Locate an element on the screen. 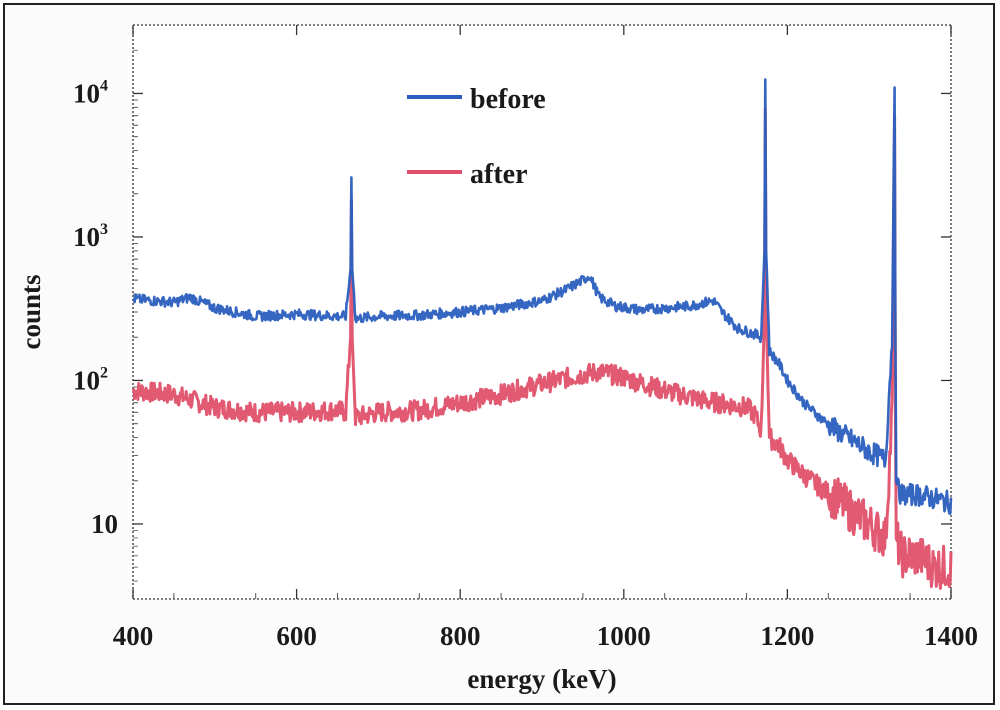 Image resolution: width=1000 pixels, height=710 pixels. x-axis-label: energy (keV) is located at coordinates (541, 679).